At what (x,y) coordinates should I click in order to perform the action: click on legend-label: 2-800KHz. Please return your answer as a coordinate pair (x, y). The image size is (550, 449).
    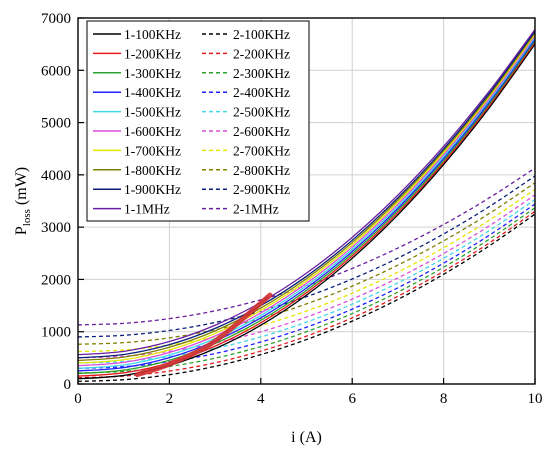
    Looking at the image, I should click on (261, 170).